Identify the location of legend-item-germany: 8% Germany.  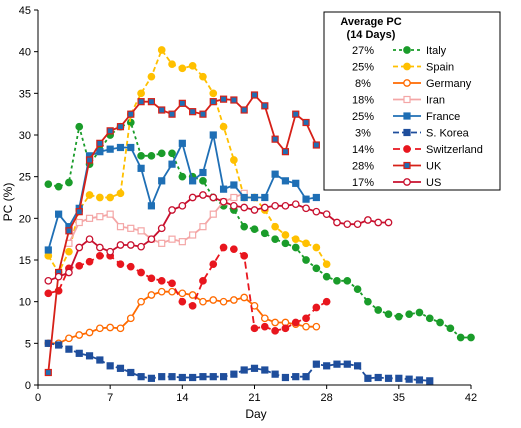
(413, 84).